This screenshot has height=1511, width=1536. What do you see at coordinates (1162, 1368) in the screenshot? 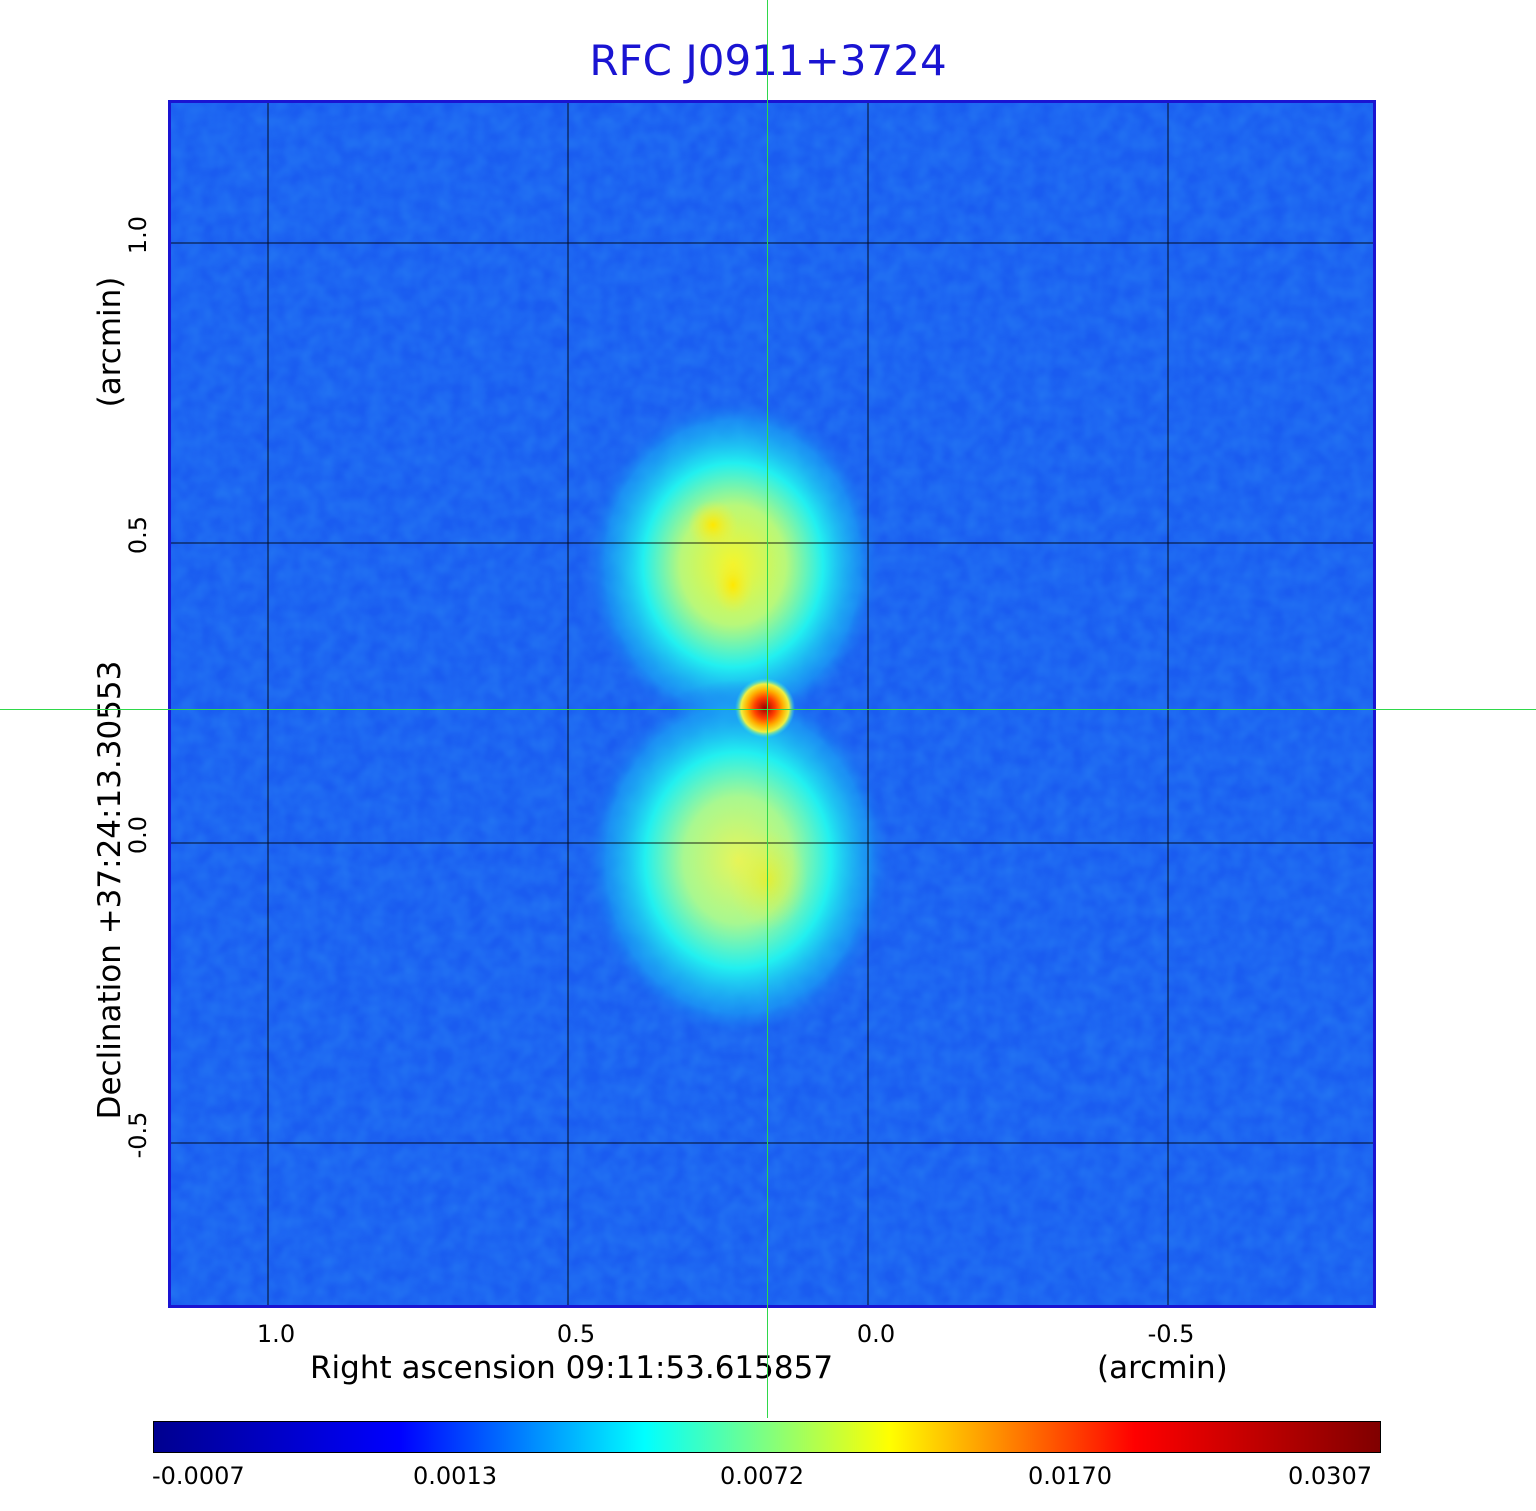
I see `x-axis-unit: (arcmin)` at bounding box center [1162, 1368].